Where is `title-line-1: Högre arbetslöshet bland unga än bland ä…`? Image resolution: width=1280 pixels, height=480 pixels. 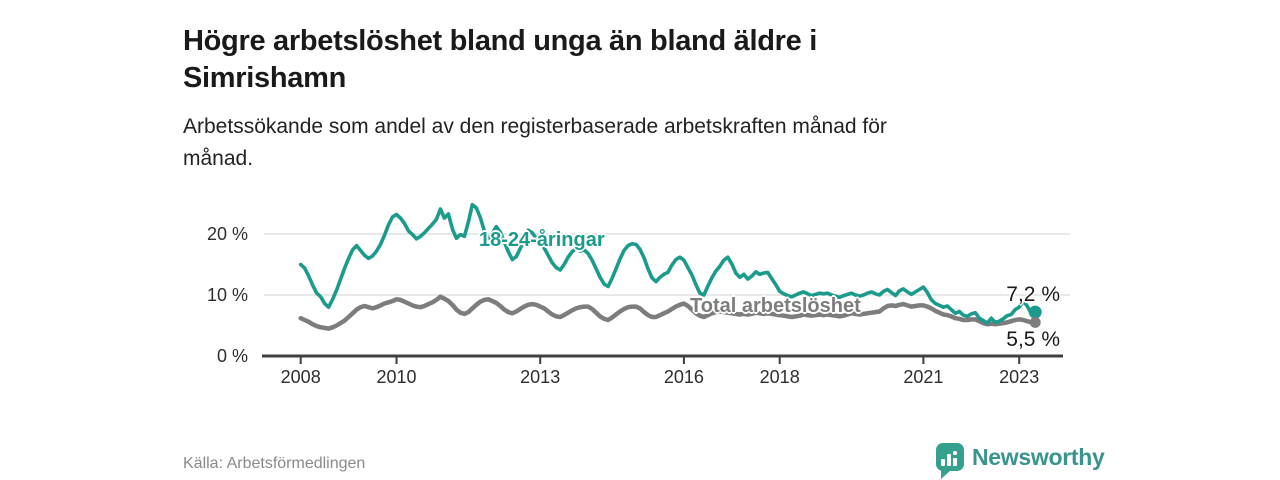
title-line-1: Högre arbetslöshet bland unga än bland ä… is located at coordinates (500, 41).